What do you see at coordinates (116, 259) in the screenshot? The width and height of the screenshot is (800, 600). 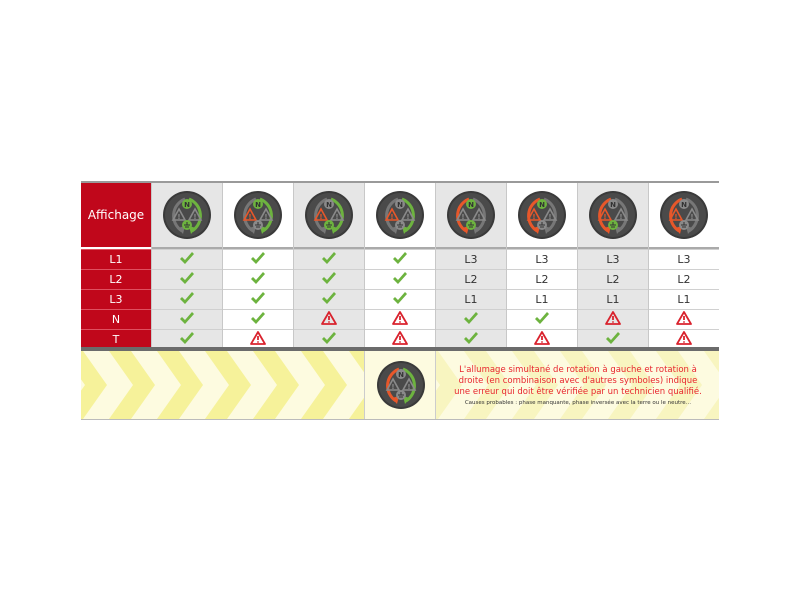 I see `row-label-l1: L1` at bounding box center [116, 259].